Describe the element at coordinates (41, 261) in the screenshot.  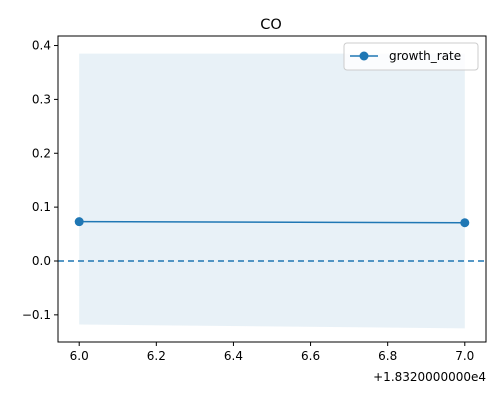
I see `y-tick-label: 0.0` at that location.